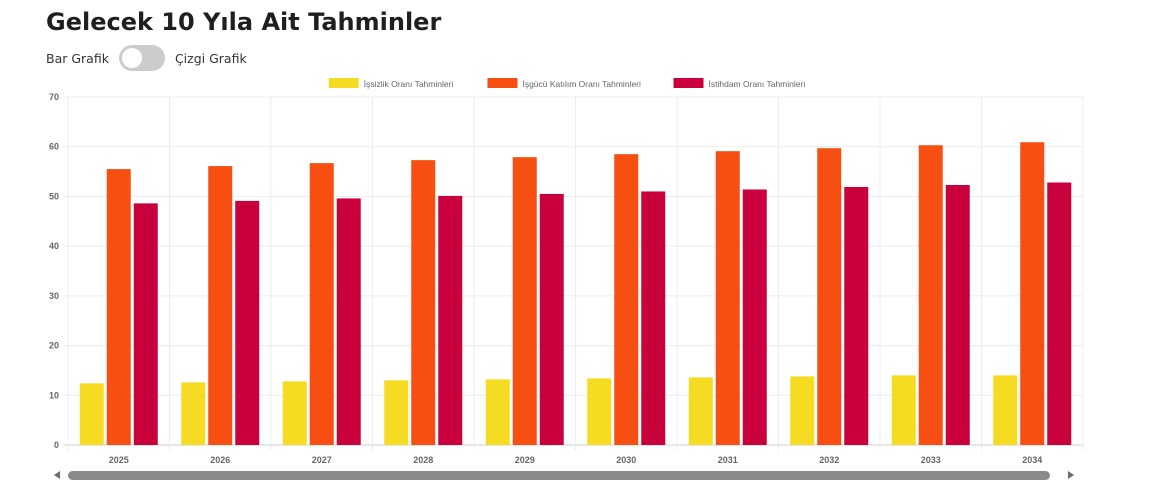 This screenshot has height=504, width=1172. I want to click on arrow-right-icon, so click(1071, 475).